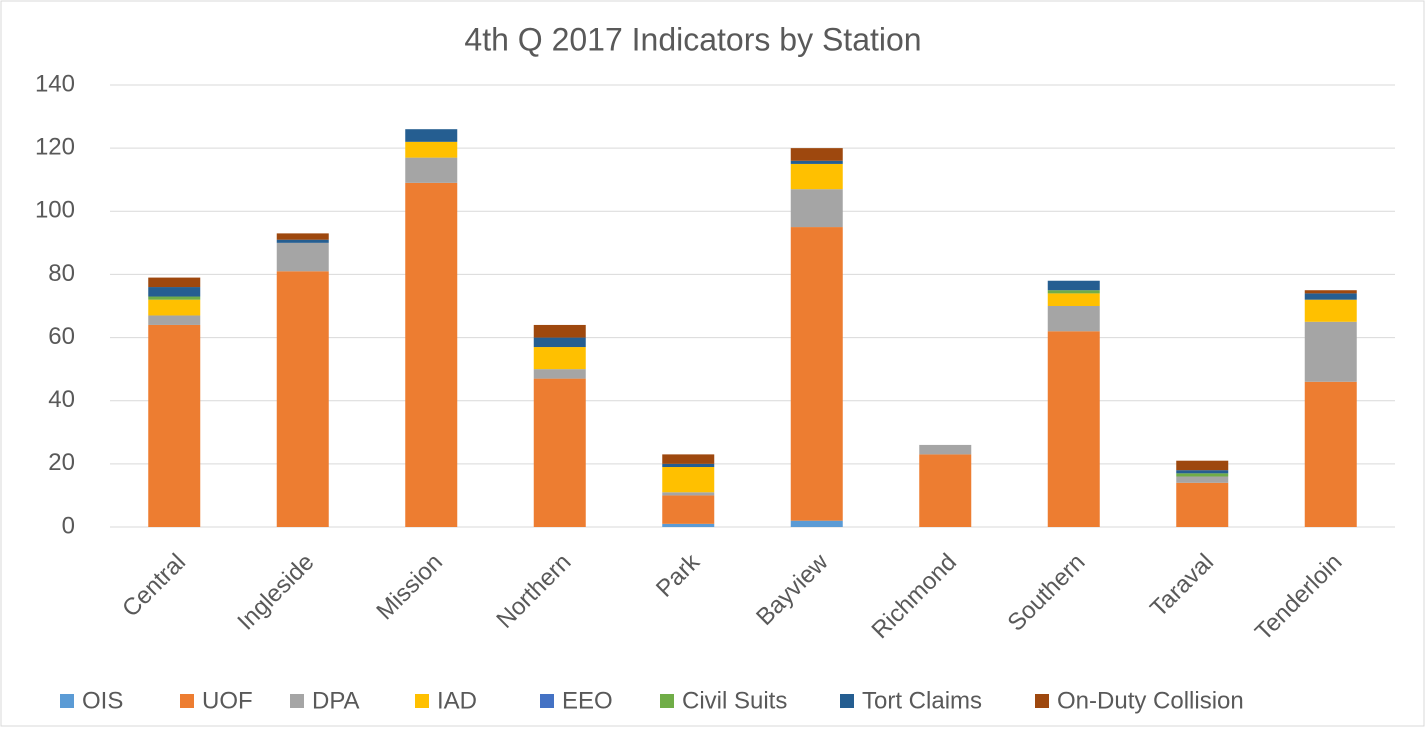  What do you see at coordinates (68, 525) in the screenshot?
I see `y-tick-label: 0` at bounding box center [68, 525].